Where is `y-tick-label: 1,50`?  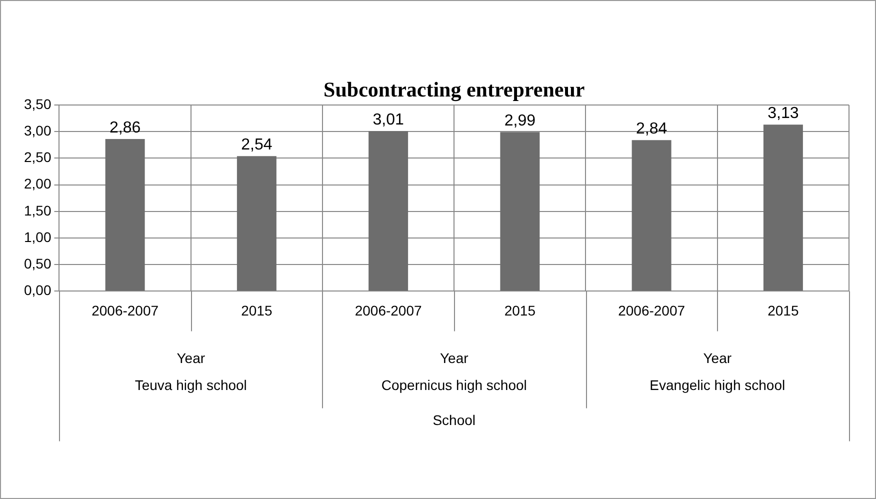 y-tick-label: 1,50 is located at coordinates (38, 210).